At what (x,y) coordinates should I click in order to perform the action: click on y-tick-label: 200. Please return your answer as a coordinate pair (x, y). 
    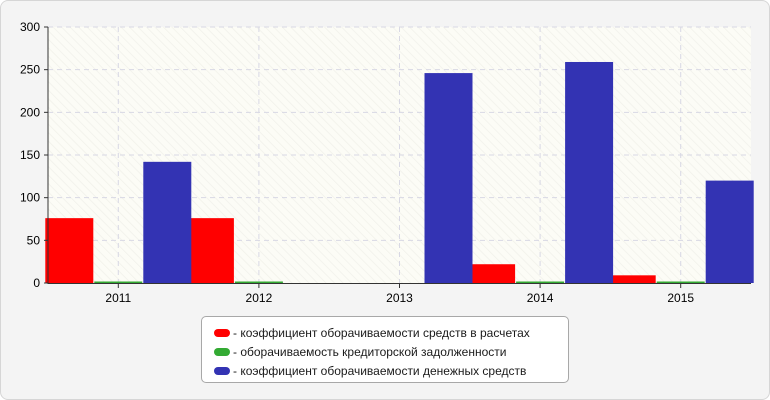
    Looking at the image, I should click on (30, 112).